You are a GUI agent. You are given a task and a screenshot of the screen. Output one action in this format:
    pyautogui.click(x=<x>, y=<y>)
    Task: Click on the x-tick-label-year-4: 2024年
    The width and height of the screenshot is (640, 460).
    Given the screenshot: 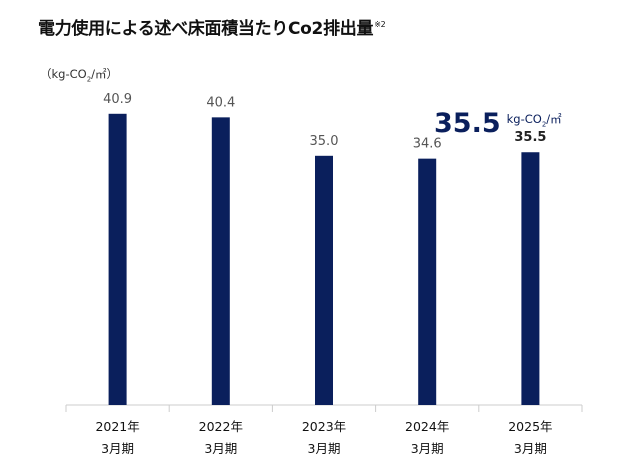 What is the action you would take?
    pyautogui.click(x=427, y=426)
    